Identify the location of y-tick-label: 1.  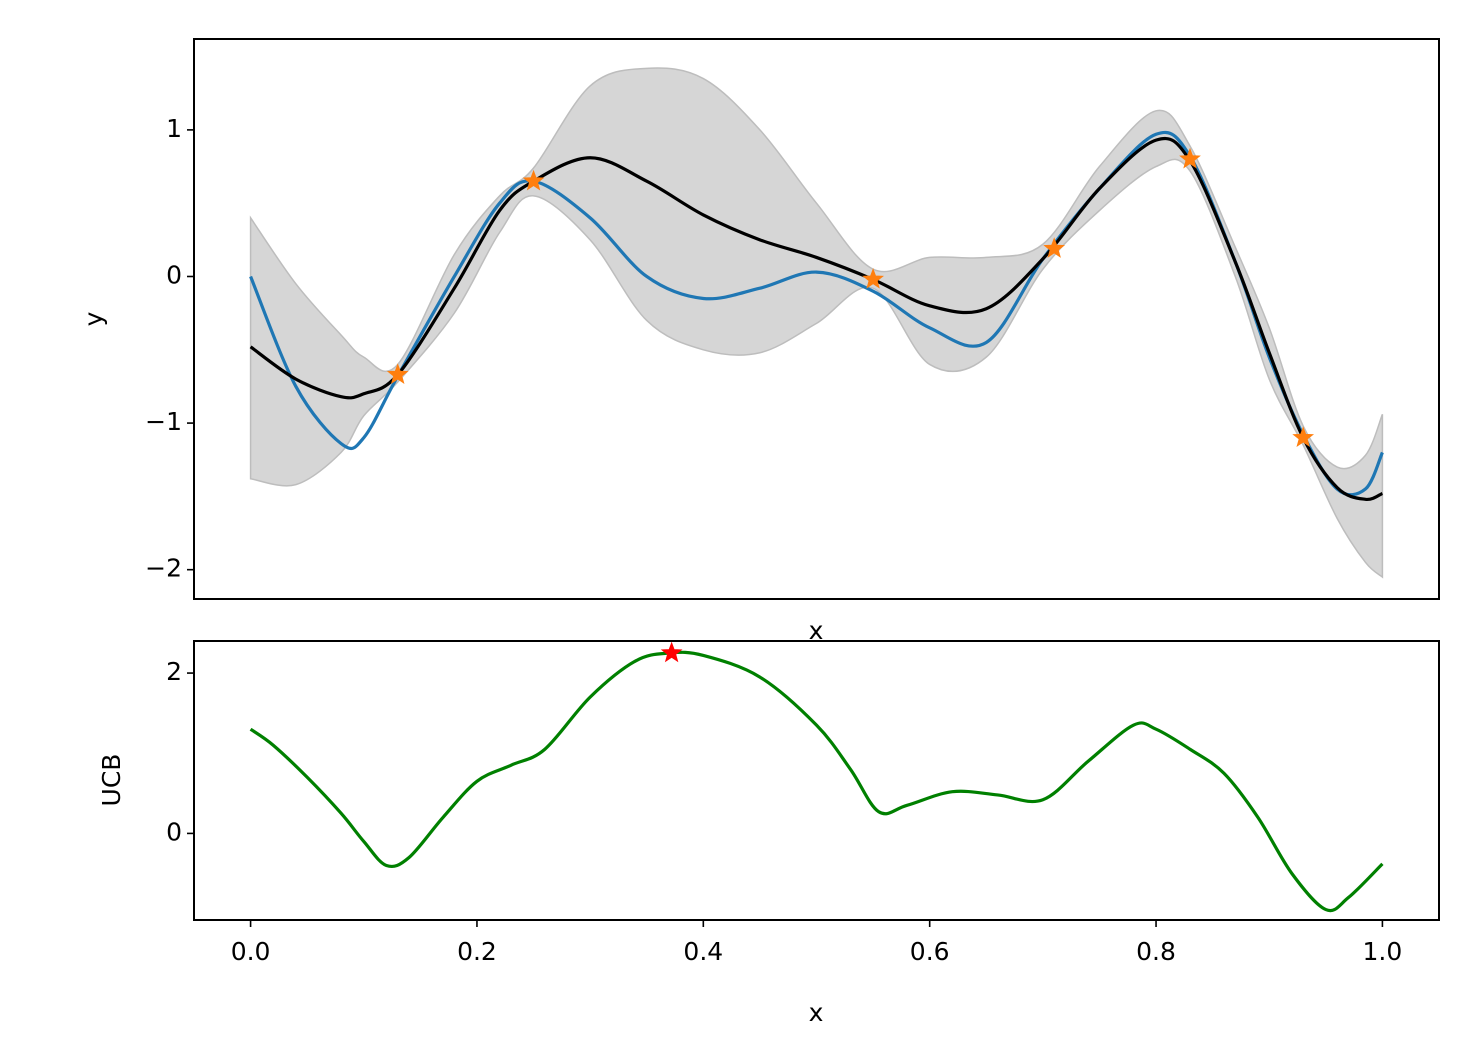
(174, 128).